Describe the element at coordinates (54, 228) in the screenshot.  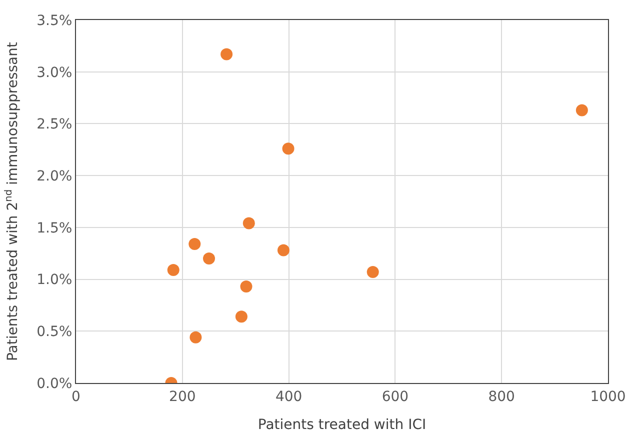
I see `y-tick-label: 1.5%` at that location.